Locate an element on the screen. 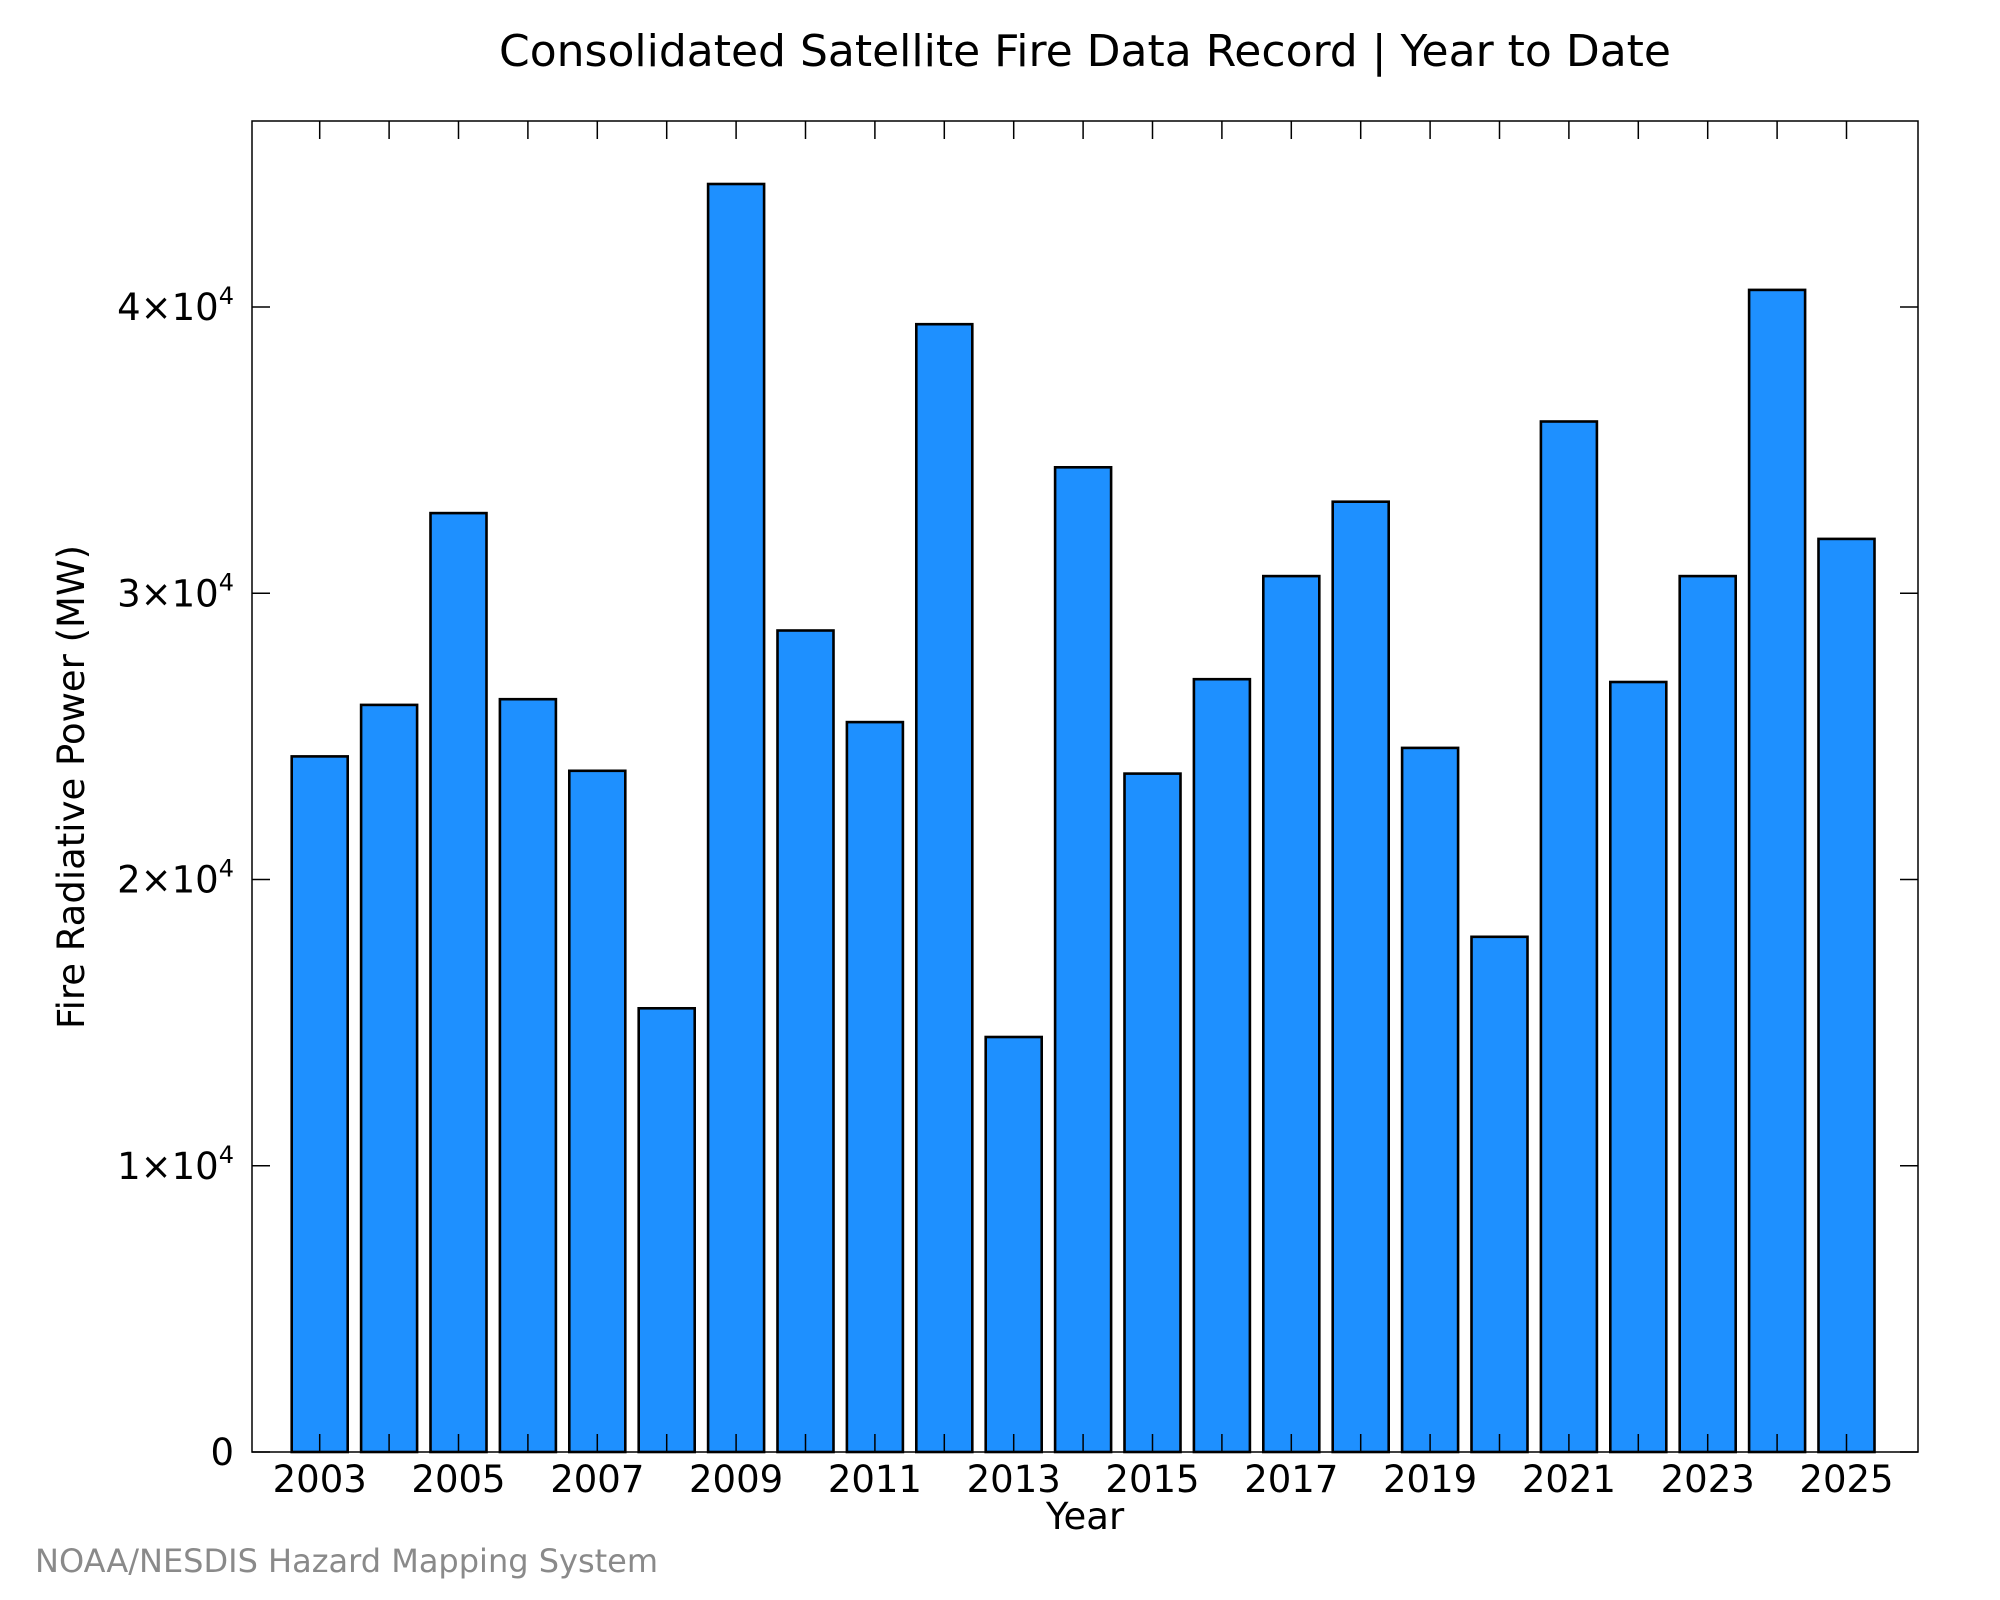  x-tick-label: 2007 is located at coordinates (597, 1479).